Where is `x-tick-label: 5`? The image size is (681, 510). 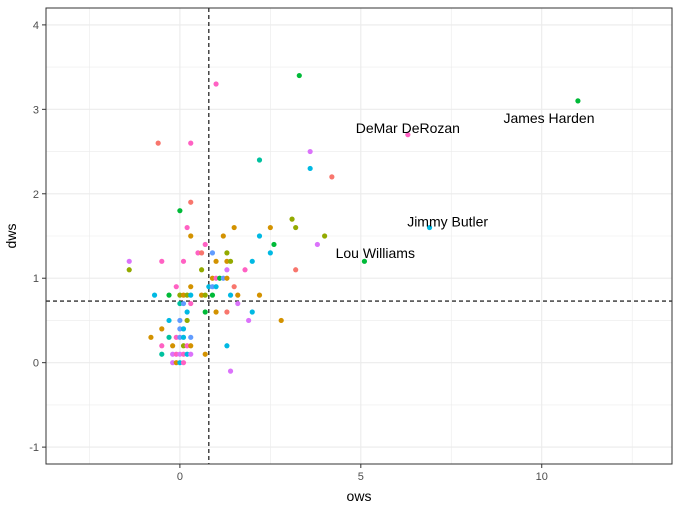
x-tick-label: 5 is located at coordinates (361, 477).